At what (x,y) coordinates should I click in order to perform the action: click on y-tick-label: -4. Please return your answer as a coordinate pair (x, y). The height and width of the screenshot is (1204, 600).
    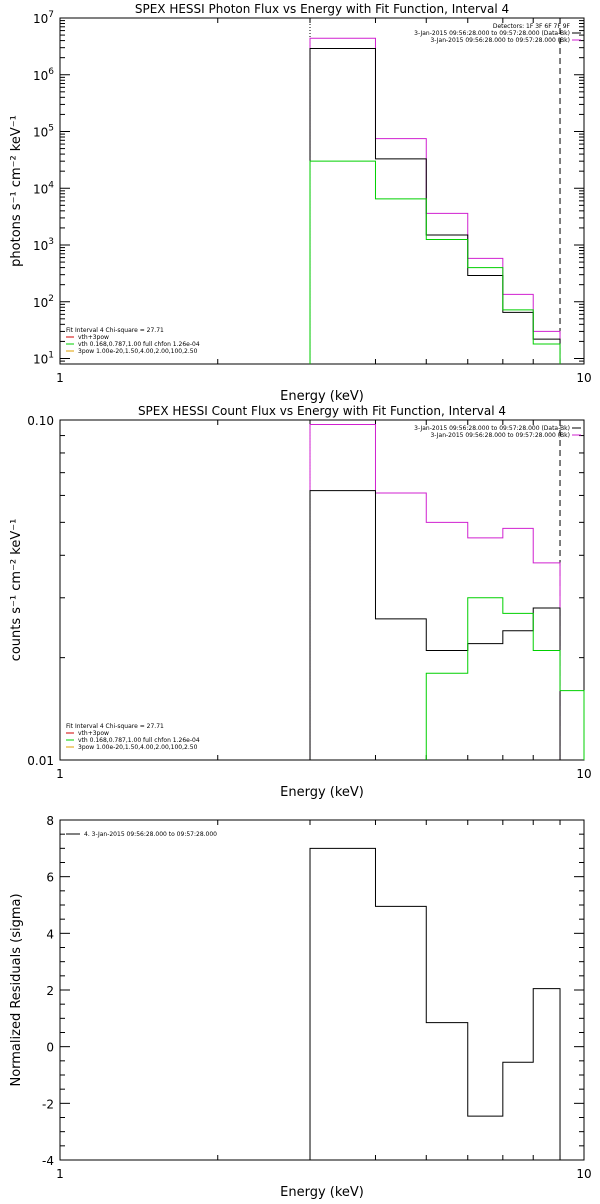
    Looking at the image, I should click on (48, 1161).